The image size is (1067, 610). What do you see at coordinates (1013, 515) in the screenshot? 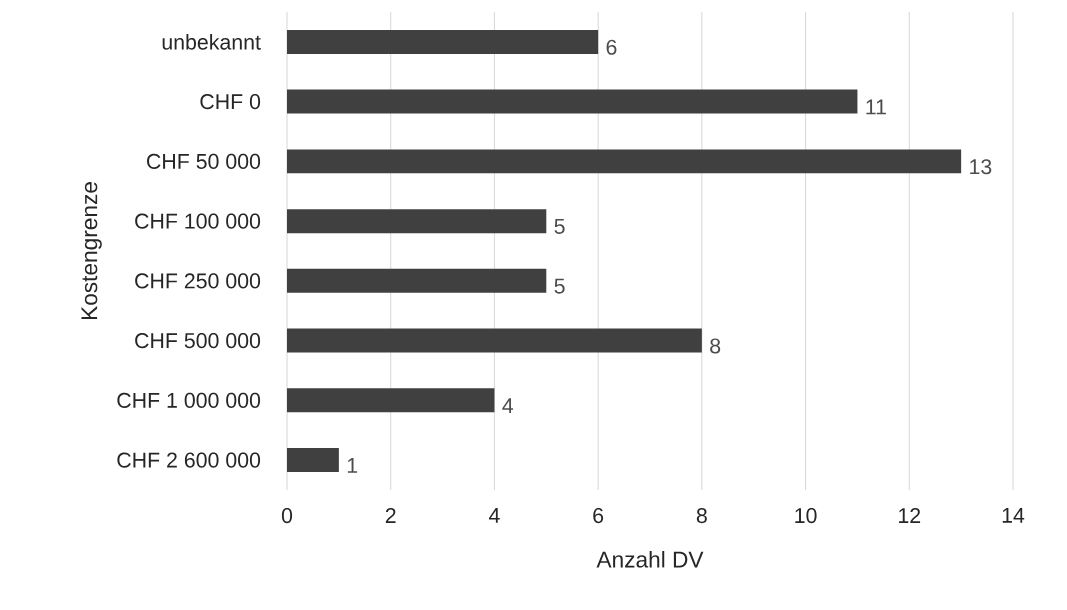
I see `x-tick-label: 14` at bounding box center [1013, 515].